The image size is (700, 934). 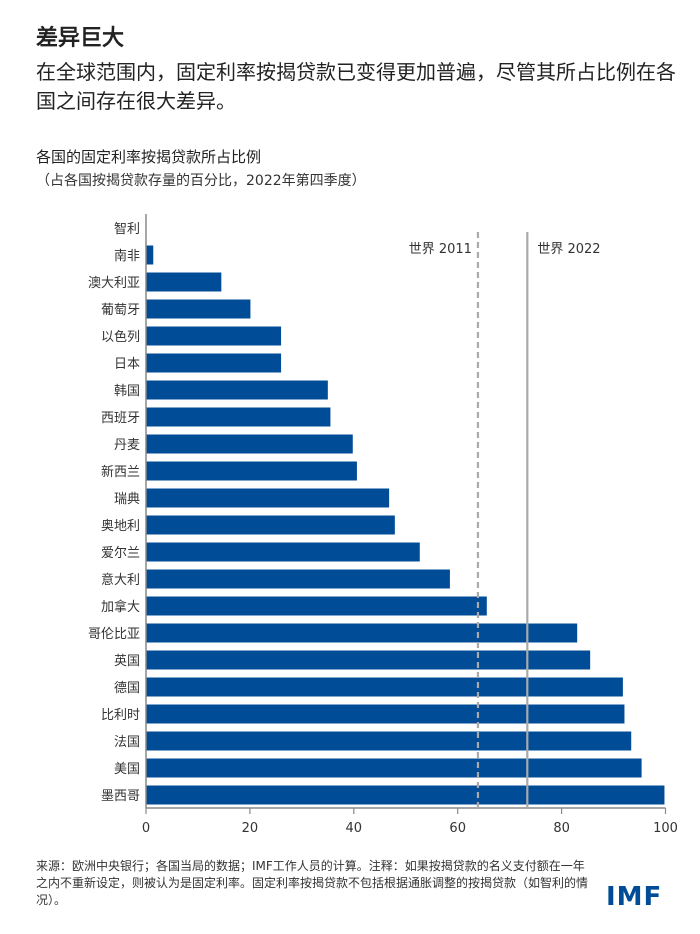 I want to click on category-label: 新西兰, so click(x=120, y=472).